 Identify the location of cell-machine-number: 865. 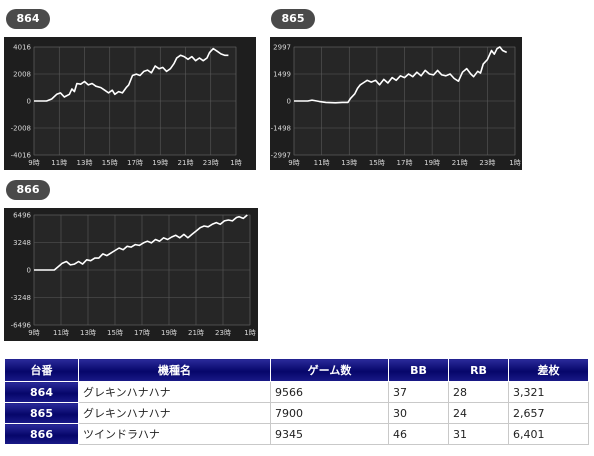
(41, 413).